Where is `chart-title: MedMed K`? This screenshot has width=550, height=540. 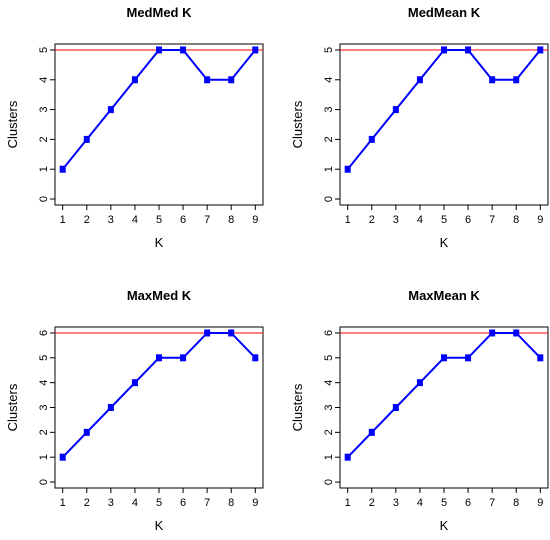 chart-title: MedMed K is located at coordinates (160, 12).